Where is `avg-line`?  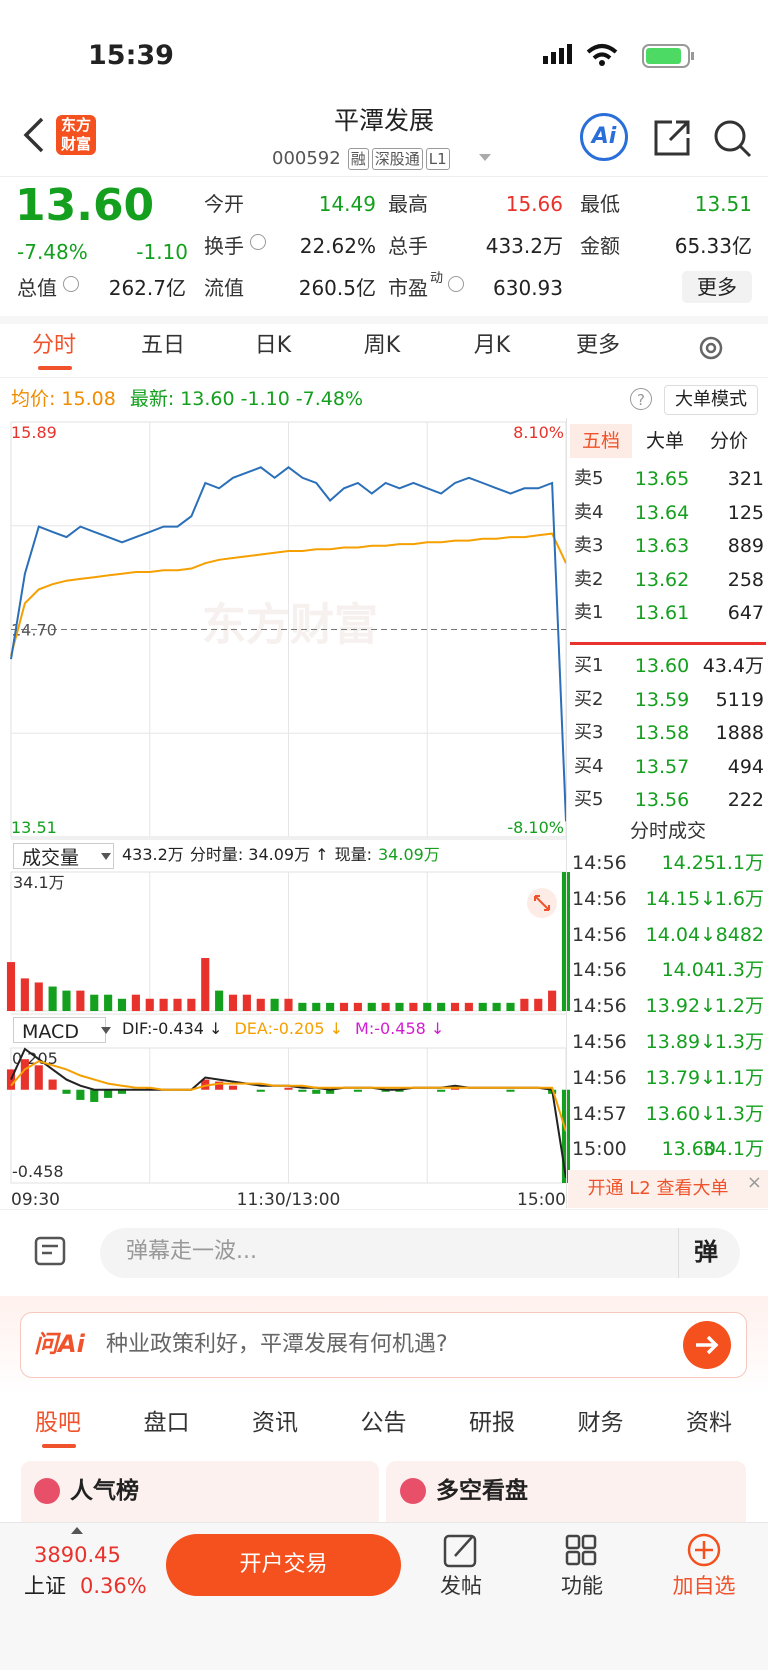 avg-line is located at coordinates (288, 594).